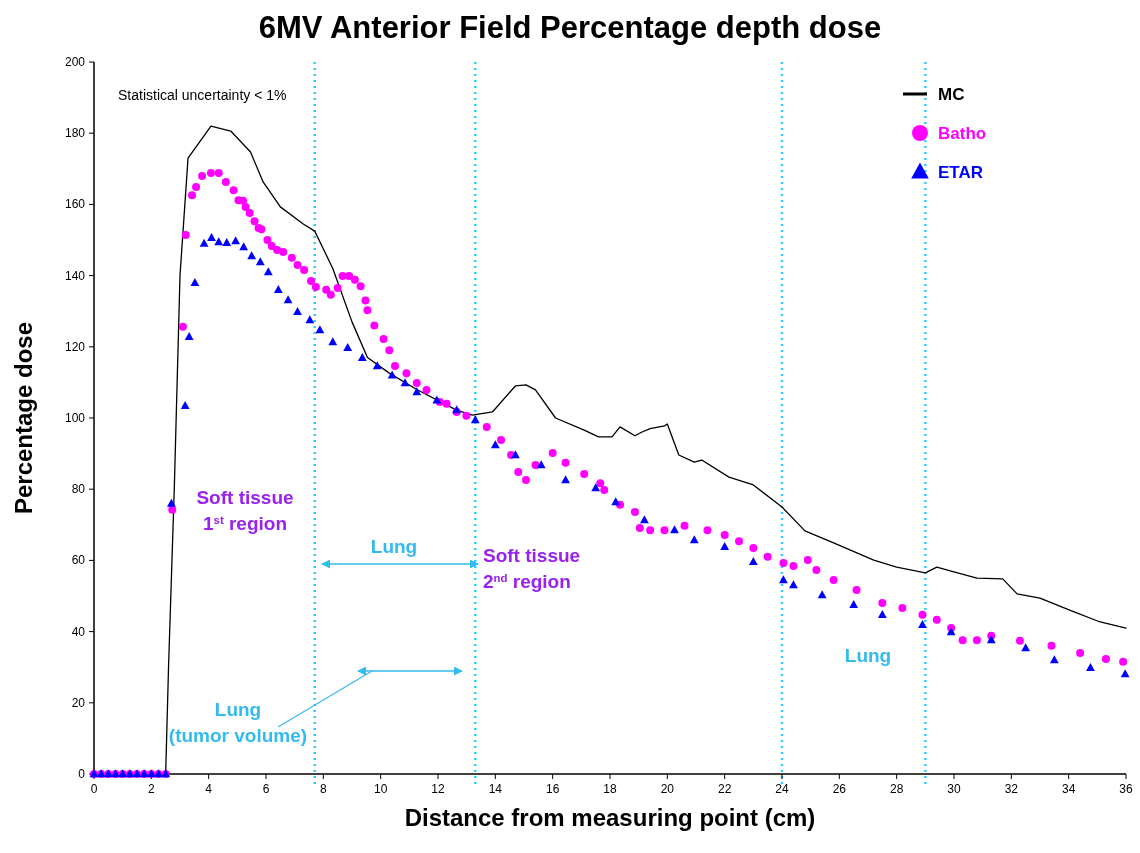 This screenshot has height=853, width=1140. What do you see at coordinates (238, 722) in the screenshot?
I see `annotation: Lung (tumor volume)` at bounding box center [238, 722].